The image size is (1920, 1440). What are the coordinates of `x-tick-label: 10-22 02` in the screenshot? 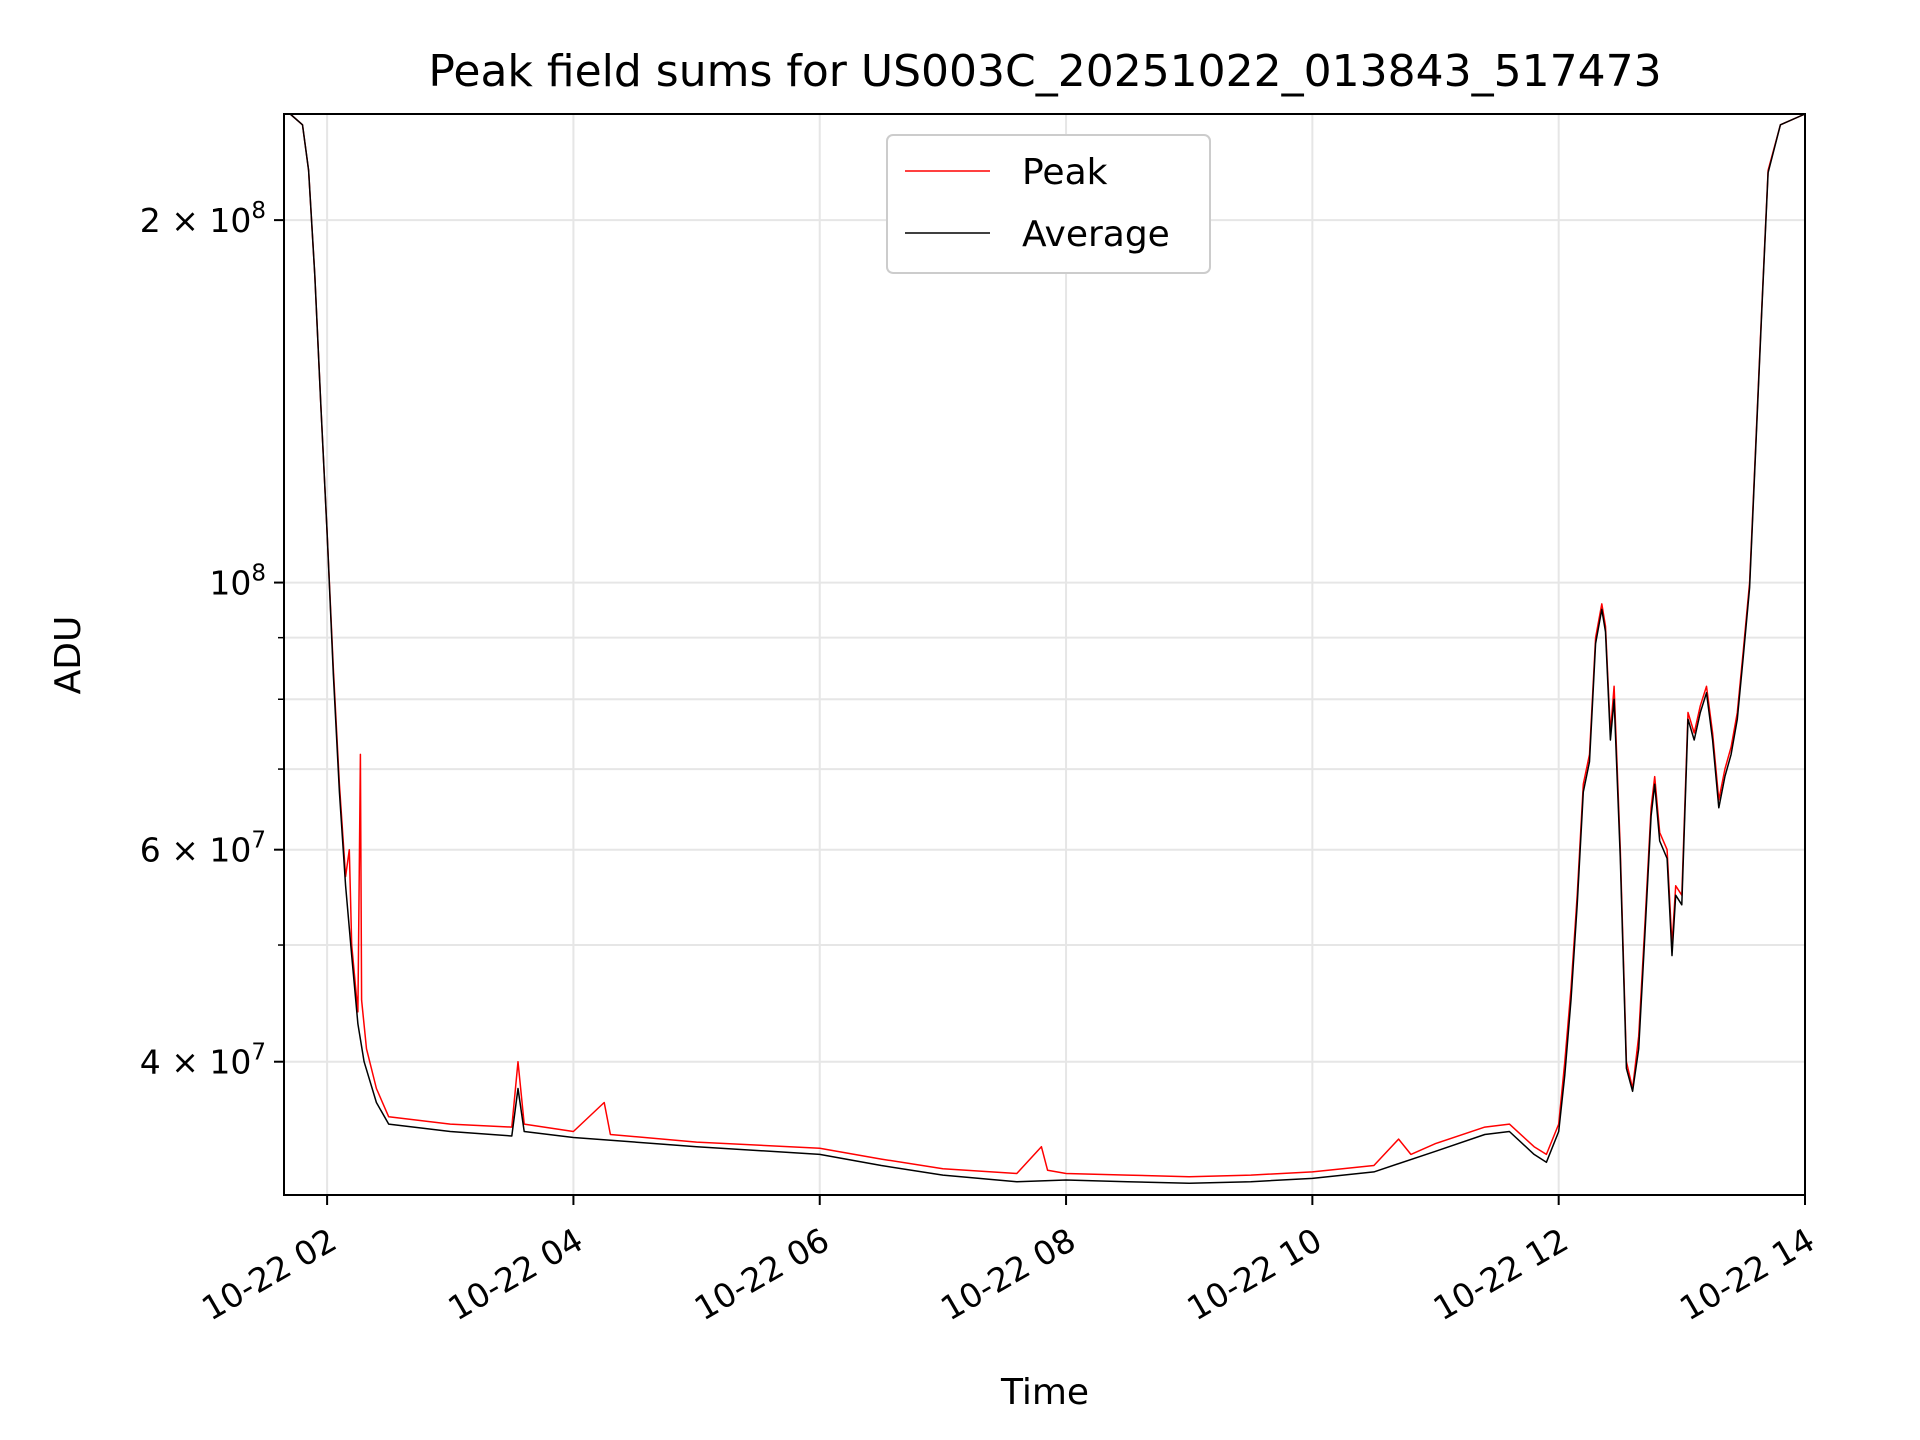 It's located at (269, 1274).